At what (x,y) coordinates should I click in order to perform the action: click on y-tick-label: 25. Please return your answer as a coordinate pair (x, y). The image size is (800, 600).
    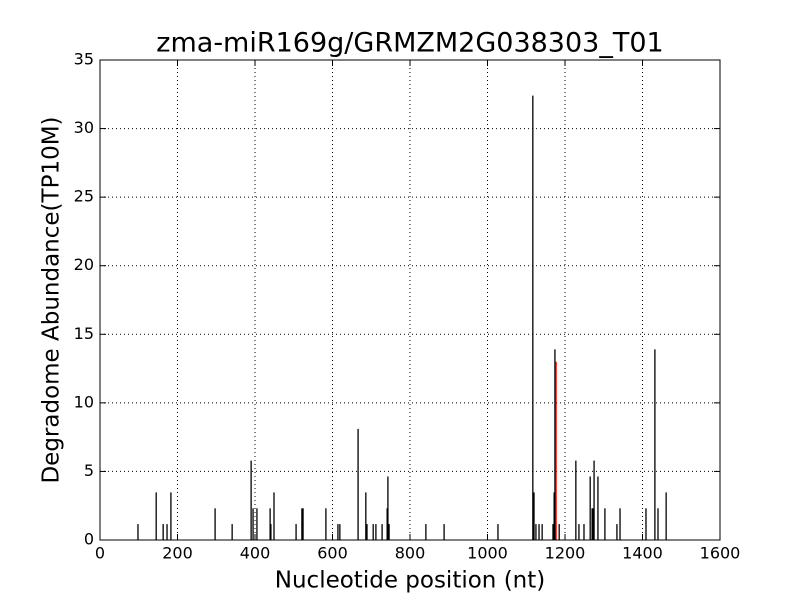
    Looking at the image, I should click on (84, 196).